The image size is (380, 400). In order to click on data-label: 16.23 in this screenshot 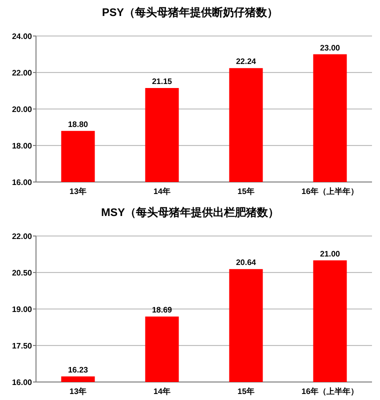, I will do `click(78, 369)`.